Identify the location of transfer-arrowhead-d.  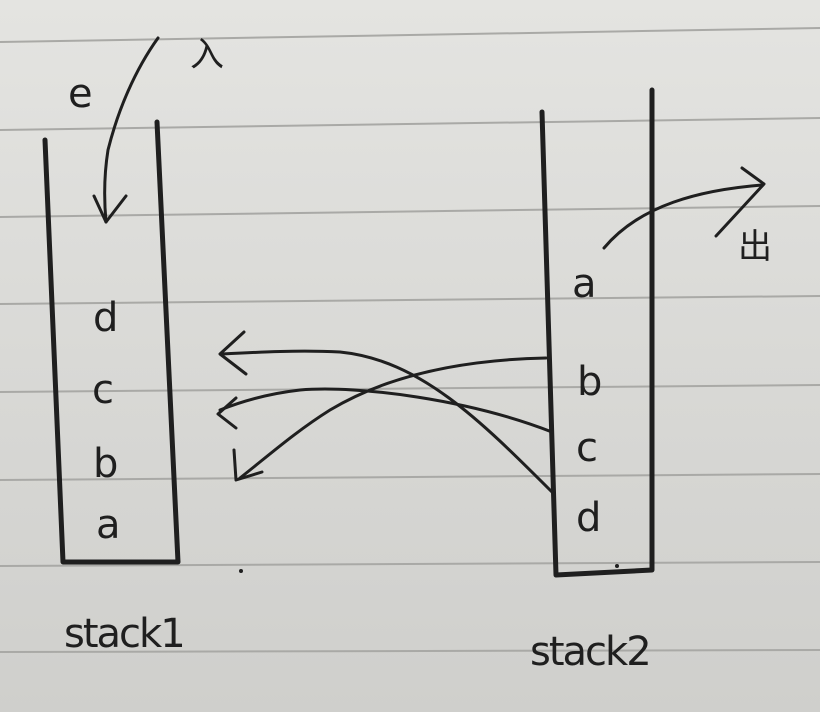
(233, 353).